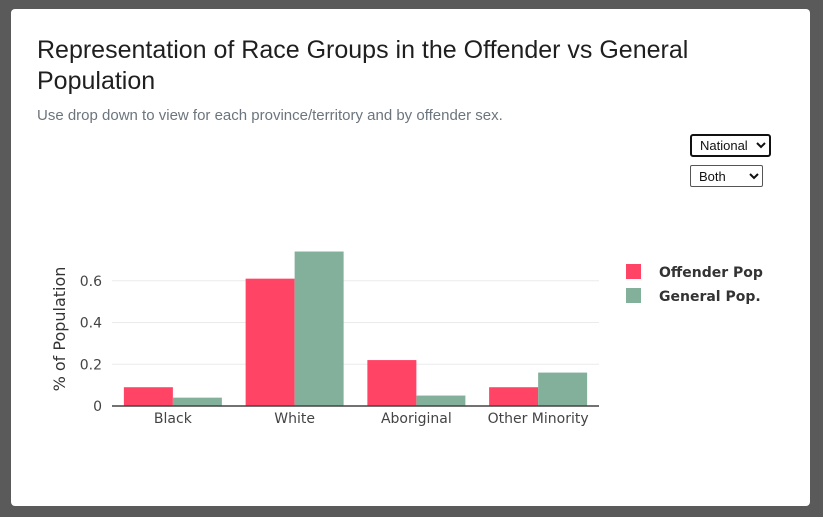  What do you see at coordinates (710, 297) in the screenshot?
I see `legend-label: General Pop.` at bounding box center [710, 297].